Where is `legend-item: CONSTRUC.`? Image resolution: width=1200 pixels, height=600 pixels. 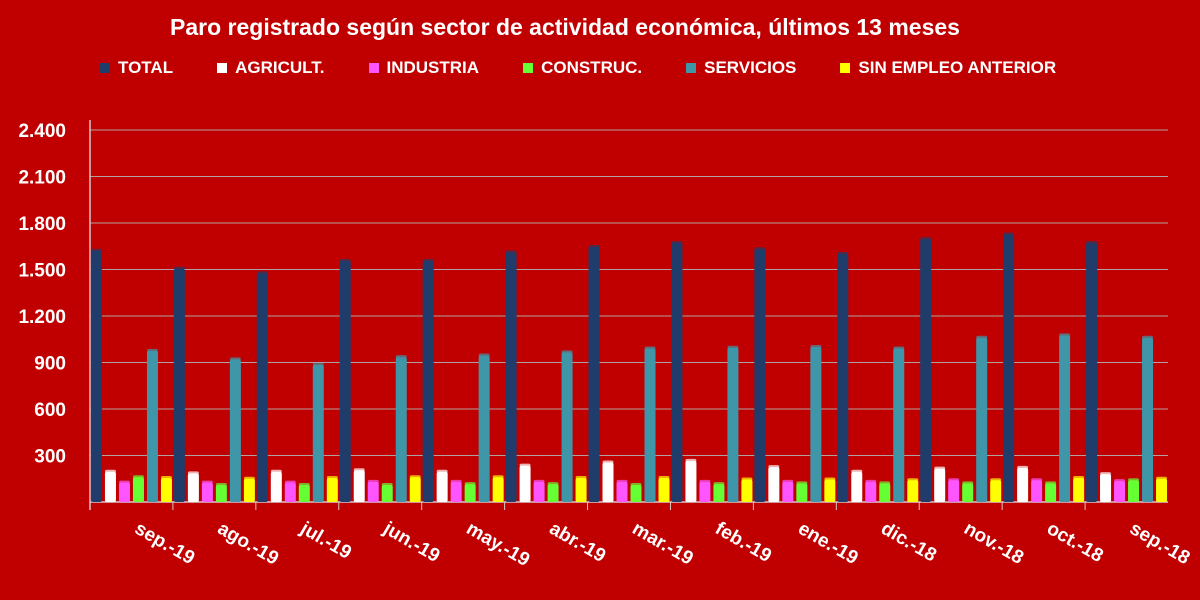
legend-item: CONSTRUC. is located at coordinates (582, 68).